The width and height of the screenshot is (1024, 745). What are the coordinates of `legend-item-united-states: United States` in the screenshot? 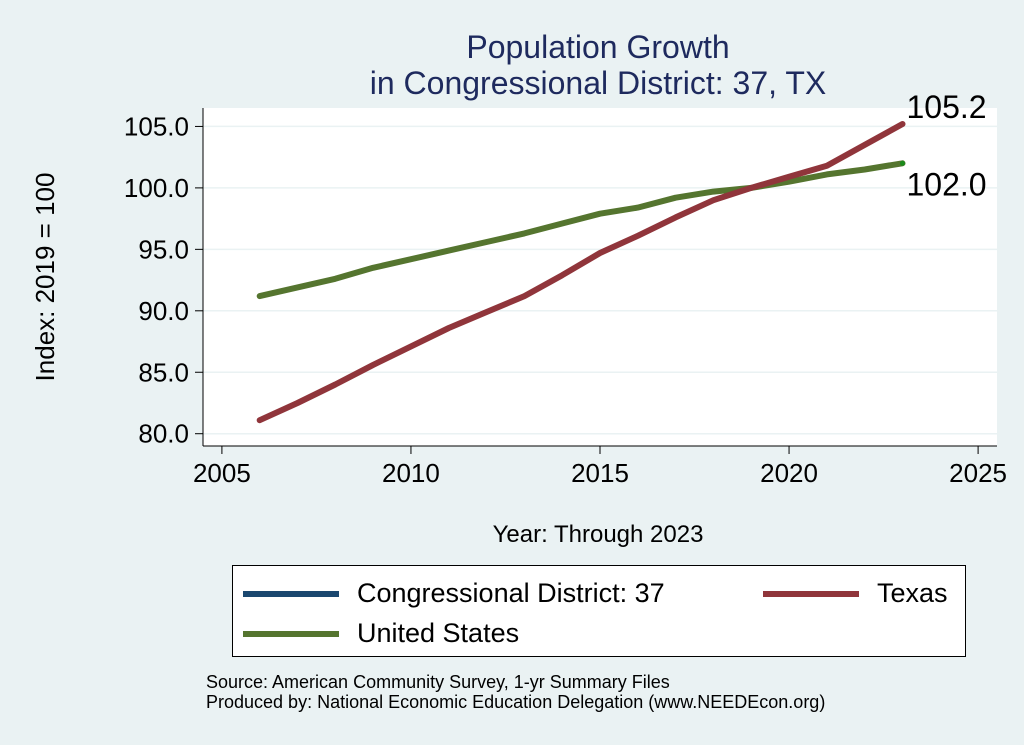 It's located at (381, 633).